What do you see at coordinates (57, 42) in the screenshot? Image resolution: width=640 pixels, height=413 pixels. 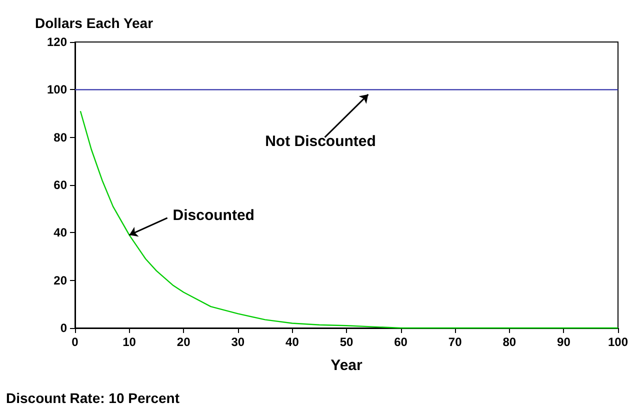 I see `y-tick-label: 120` at bounding box center [57, 42].